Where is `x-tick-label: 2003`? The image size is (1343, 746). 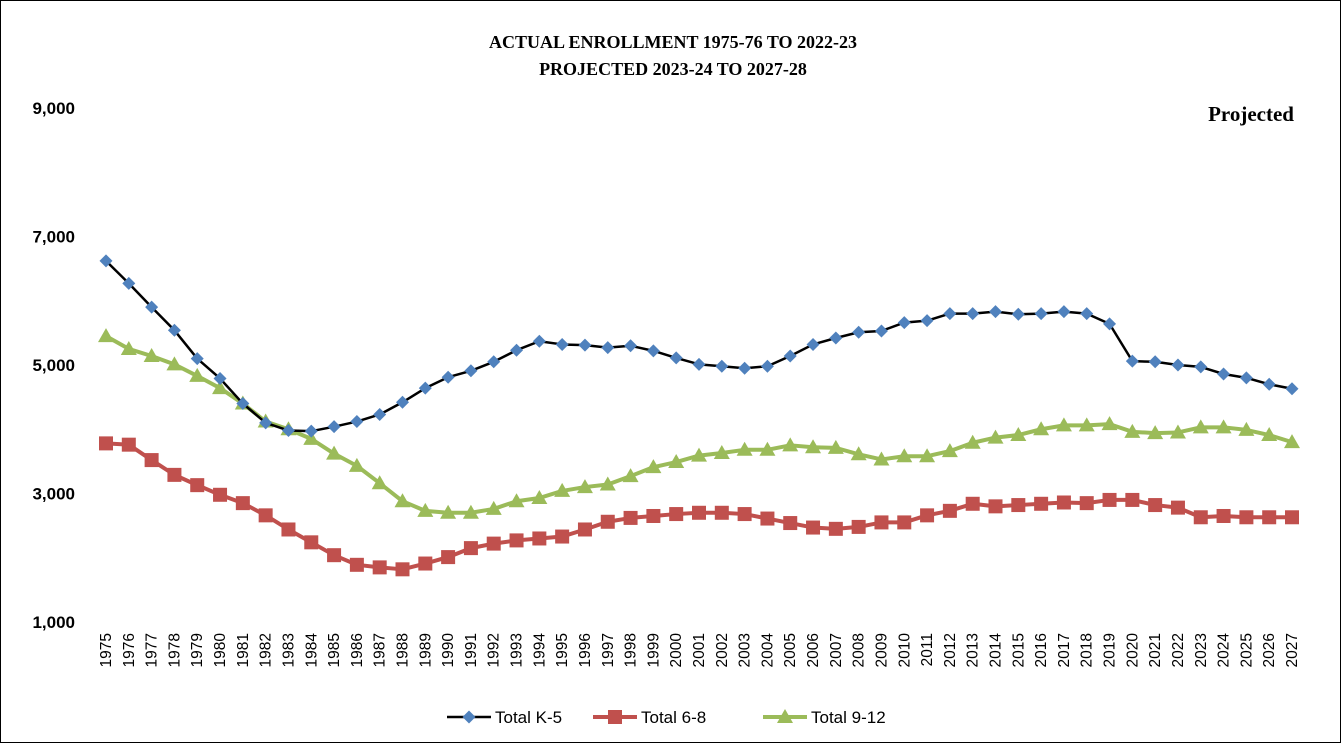 x-tick-label: 2003 is located at coordinates (745, 650).